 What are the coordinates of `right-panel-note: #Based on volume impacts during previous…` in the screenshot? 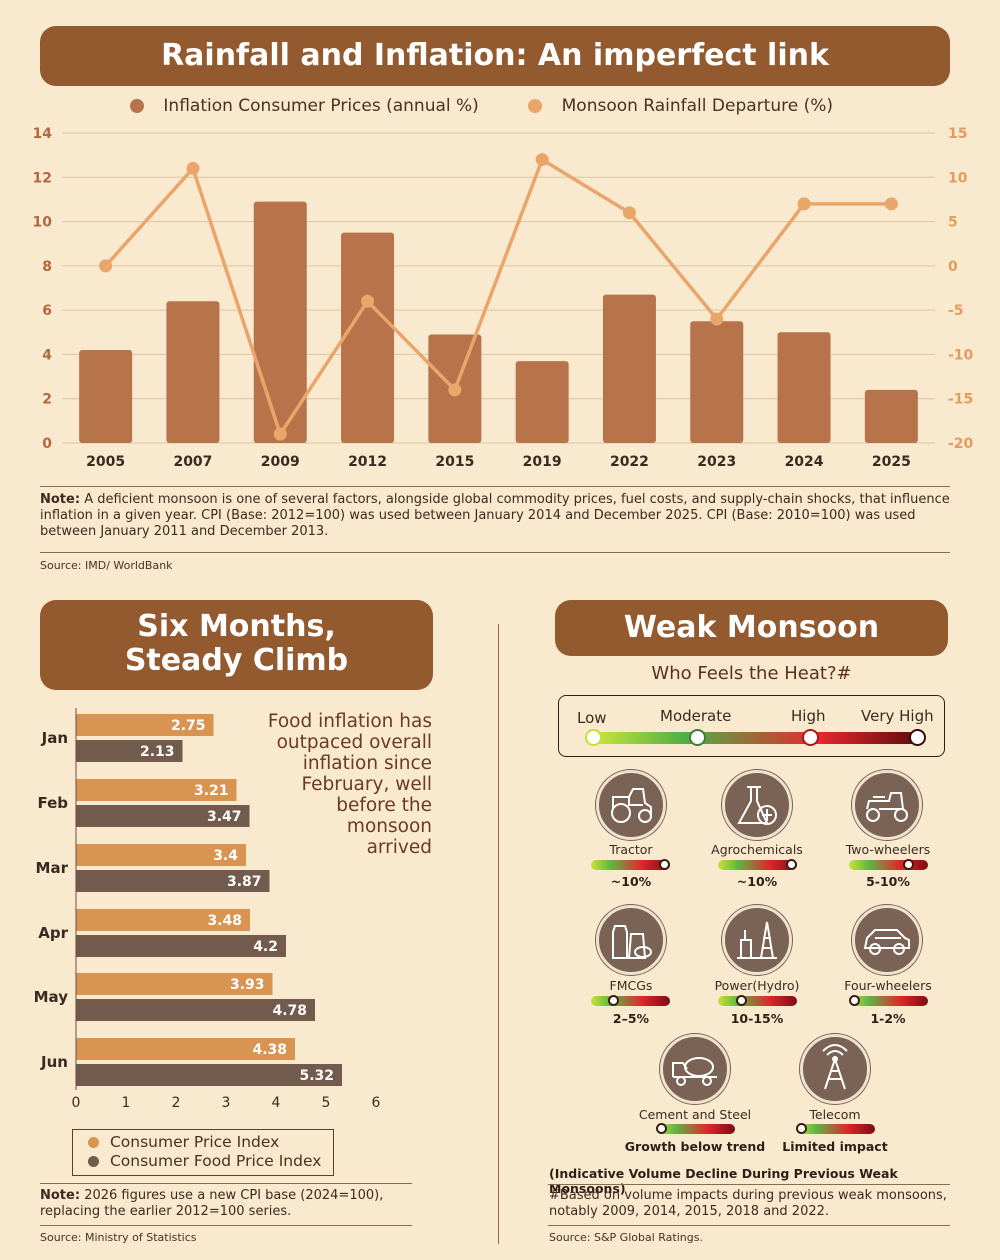 It's located at (748, 1203).